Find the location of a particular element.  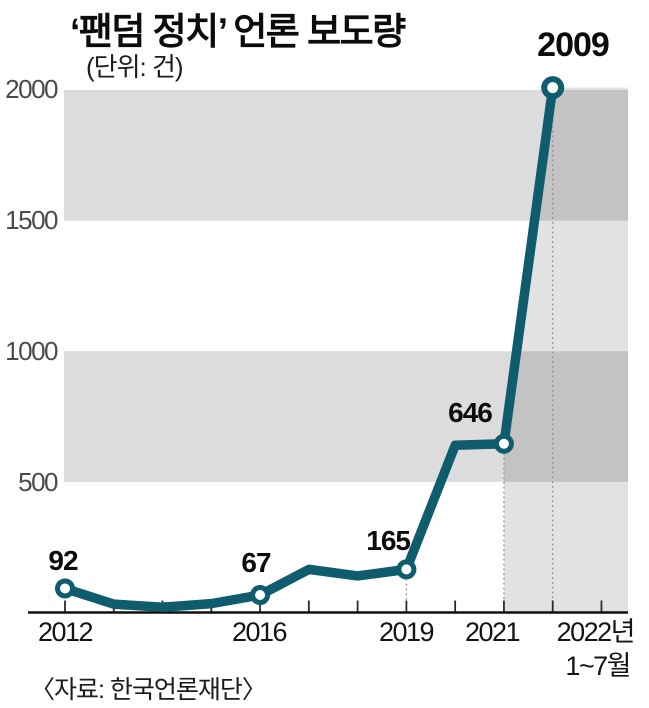

data-point-label: 165 is located at coordinates (388, 540).